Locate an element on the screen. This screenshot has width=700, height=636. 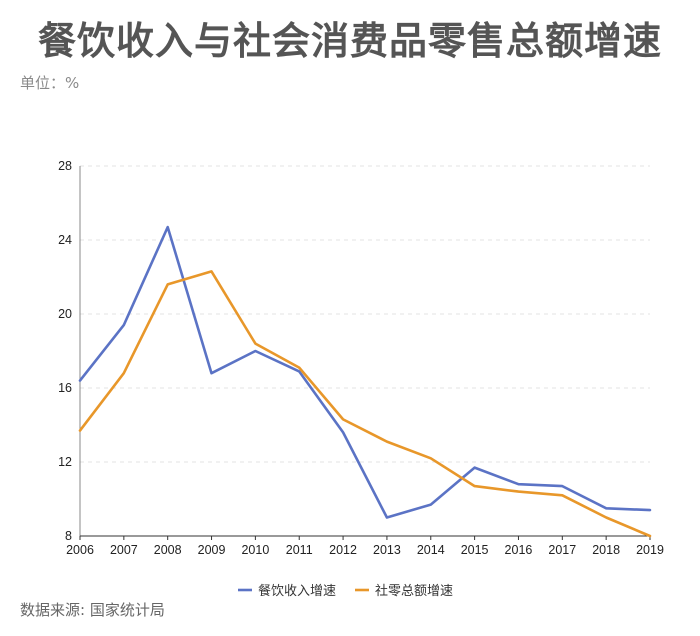
chart-title: 餐饮收入与社会消费品零售总额增速 is located at coordinates (349, 41).